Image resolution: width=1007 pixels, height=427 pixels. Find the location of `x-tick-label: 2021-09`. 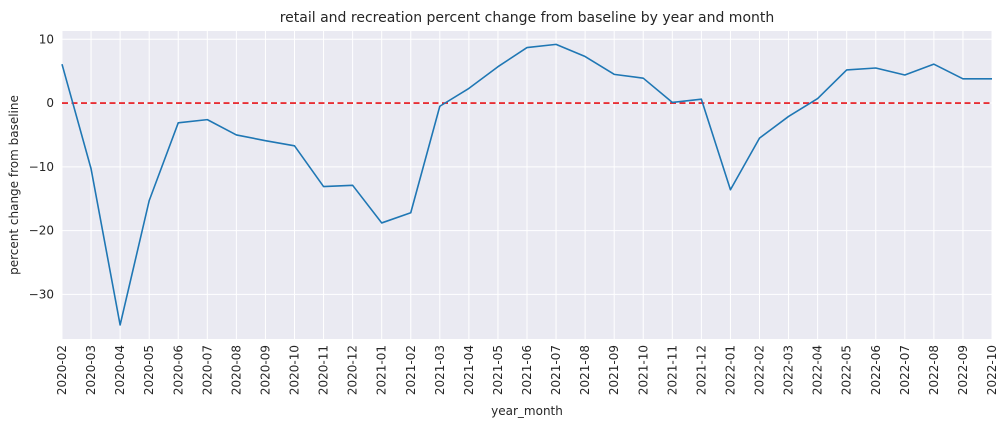

x-tick-label: 2021-09 is located at coordinates (614, 370).